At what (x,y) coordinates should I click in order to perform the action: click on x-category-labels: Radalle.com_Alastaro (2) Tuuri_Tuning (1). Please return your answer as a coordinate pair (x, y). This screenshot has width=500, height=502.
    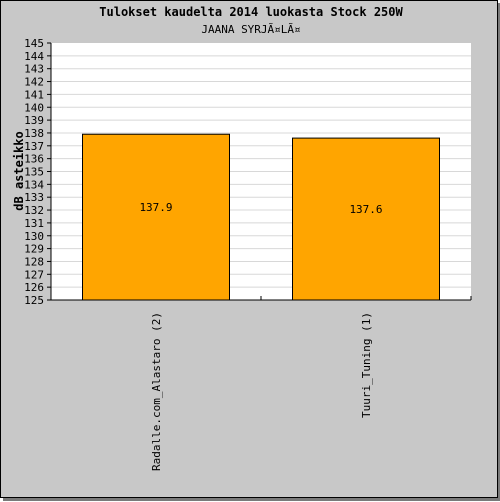
    Looking at the image, I should click on (261, 391).